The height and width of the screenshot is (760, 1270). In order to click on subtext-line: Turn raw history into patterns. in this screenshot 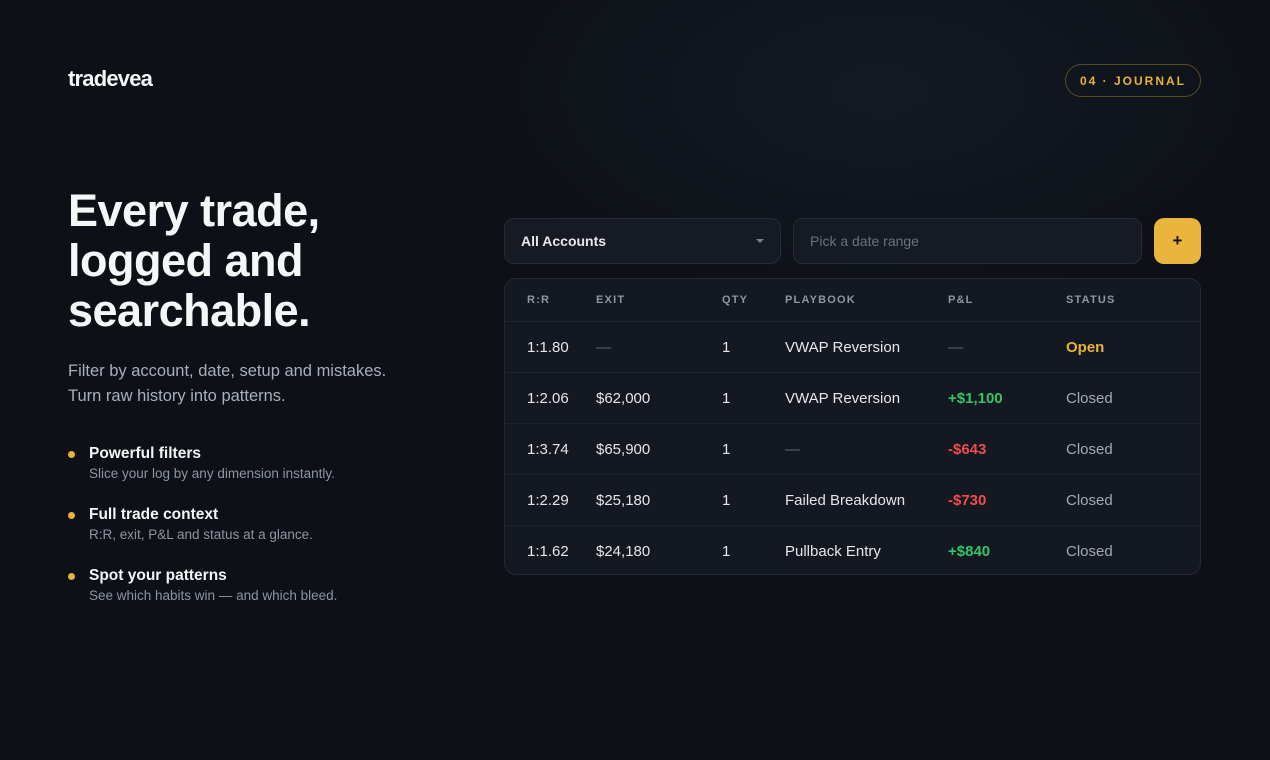, I will do `click(177, 396)`.